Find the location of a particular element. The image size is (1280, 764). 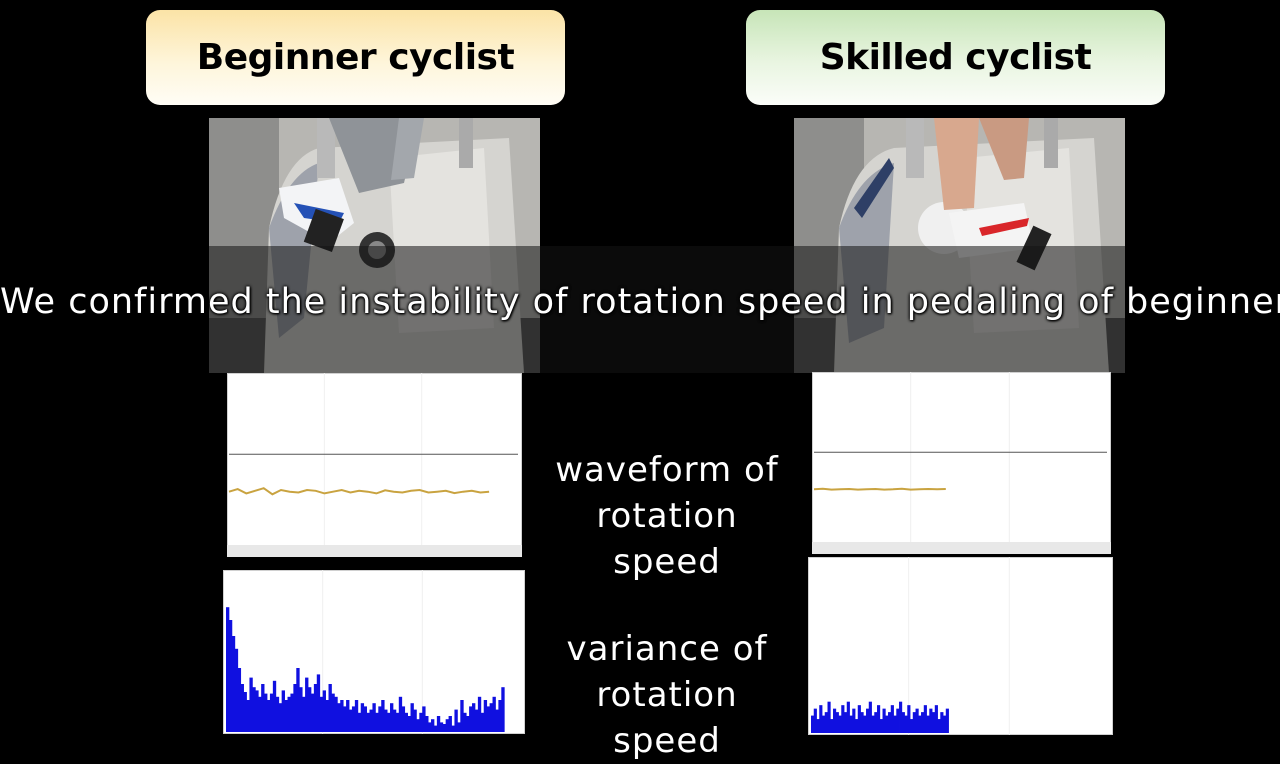

beginner-variance-plot is located at coordinates (374, 652).